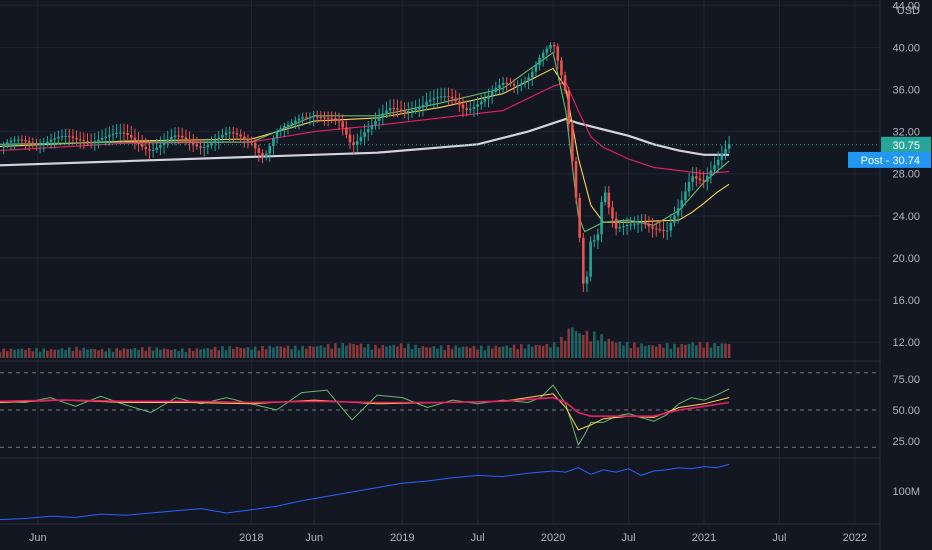 The image size is (932, 550). I want to click on time-tick-label: 2021, so click(704, 538).